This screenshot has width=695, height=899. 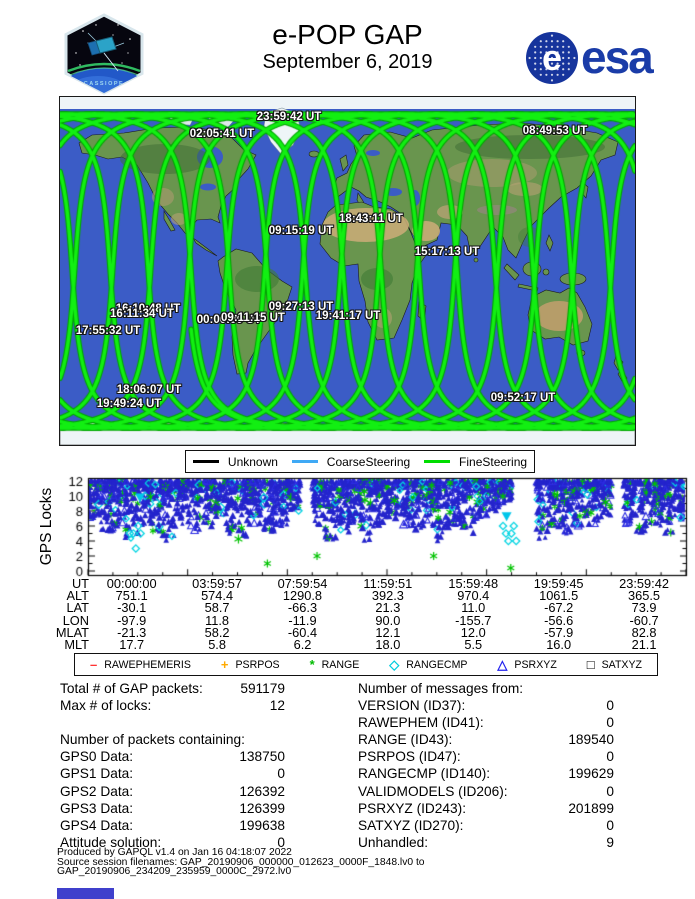 What do you see at coordinates (149, 390) in the screenshot?
I see `map-time-label: 18:06:07 UT` at bounding box center [149, 390].